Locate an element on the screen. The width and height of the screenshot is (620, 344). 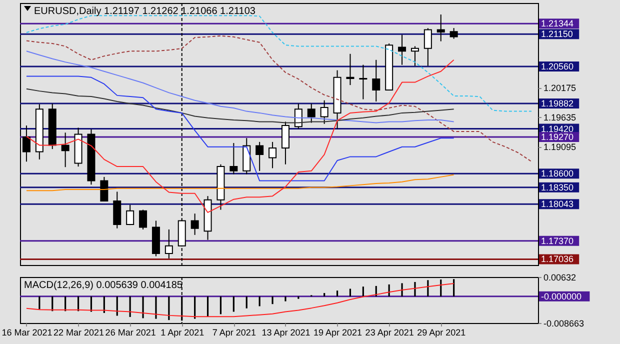
x-tick-label: 22 Mar 2021 is located at coordinates (79, 333).